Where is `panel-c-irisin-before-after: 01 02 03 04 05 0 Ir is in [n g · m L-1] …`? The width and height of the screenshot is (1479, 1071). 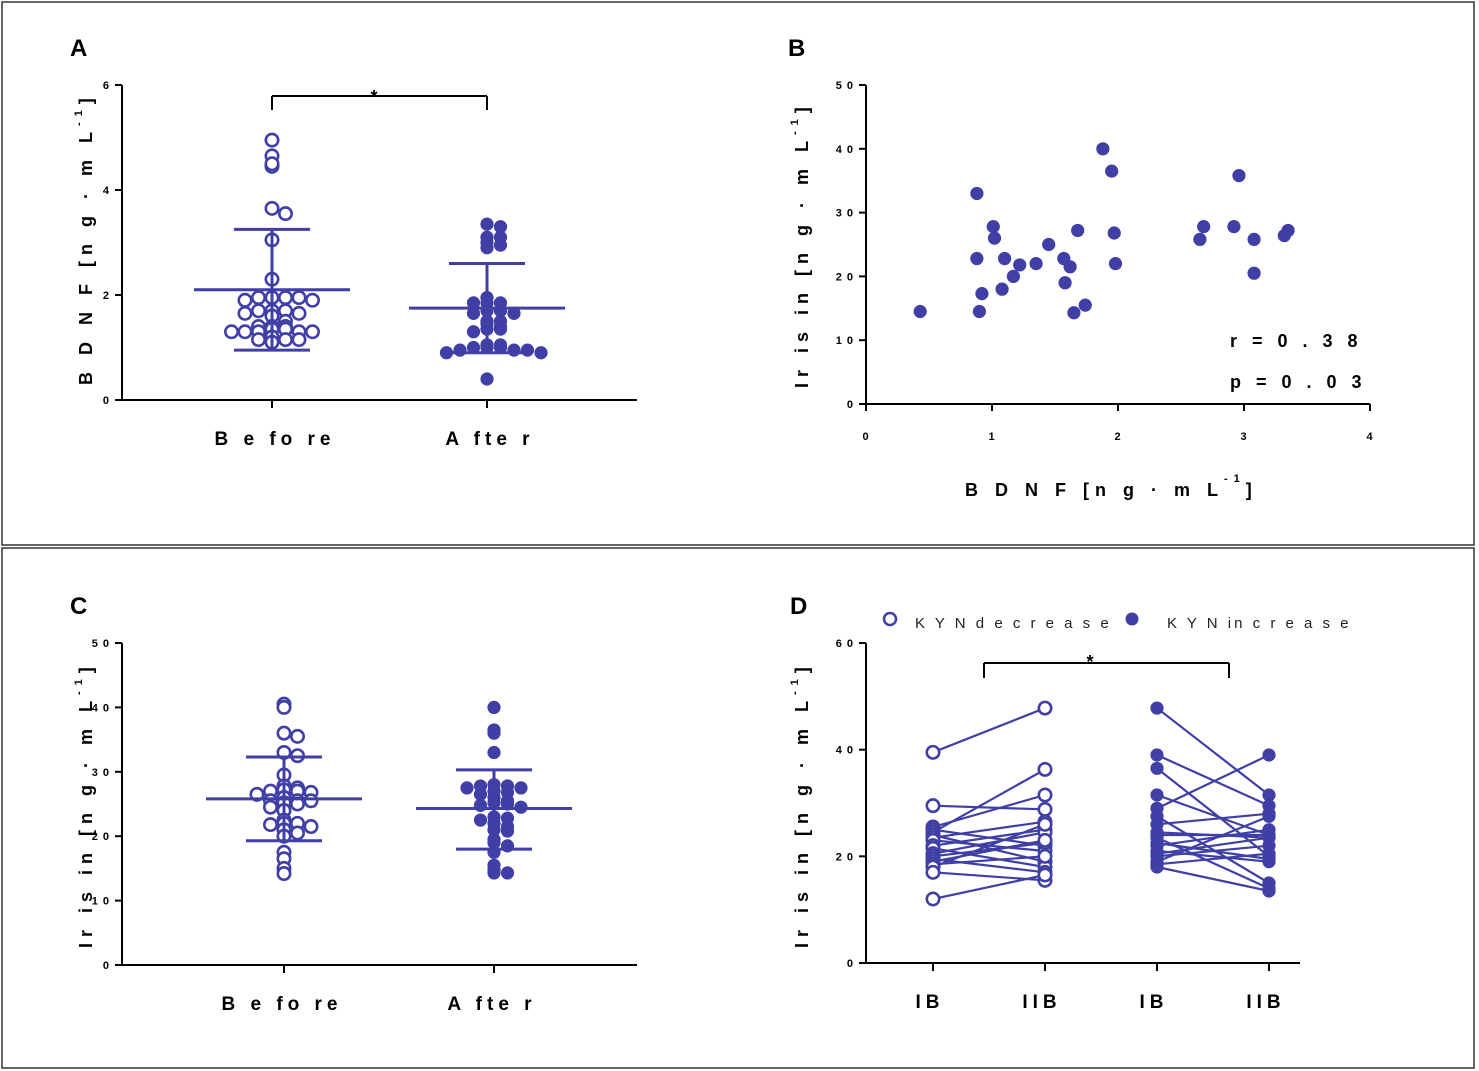
panel-c-irisin-before-after: 01 02 03 04 05 0 Ir is in [n g · m L-1] … is located at coordinates (355, 826).